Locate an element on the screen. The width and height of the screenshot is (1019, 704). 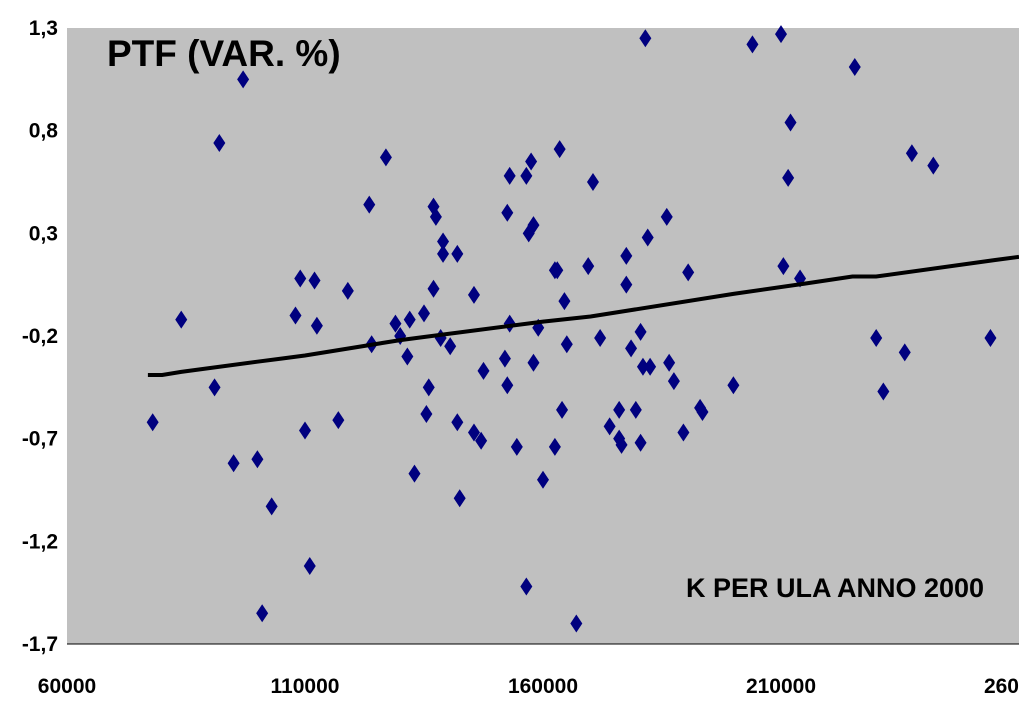
y-tick-label: -1,7 is located at coordinates (40, 644).